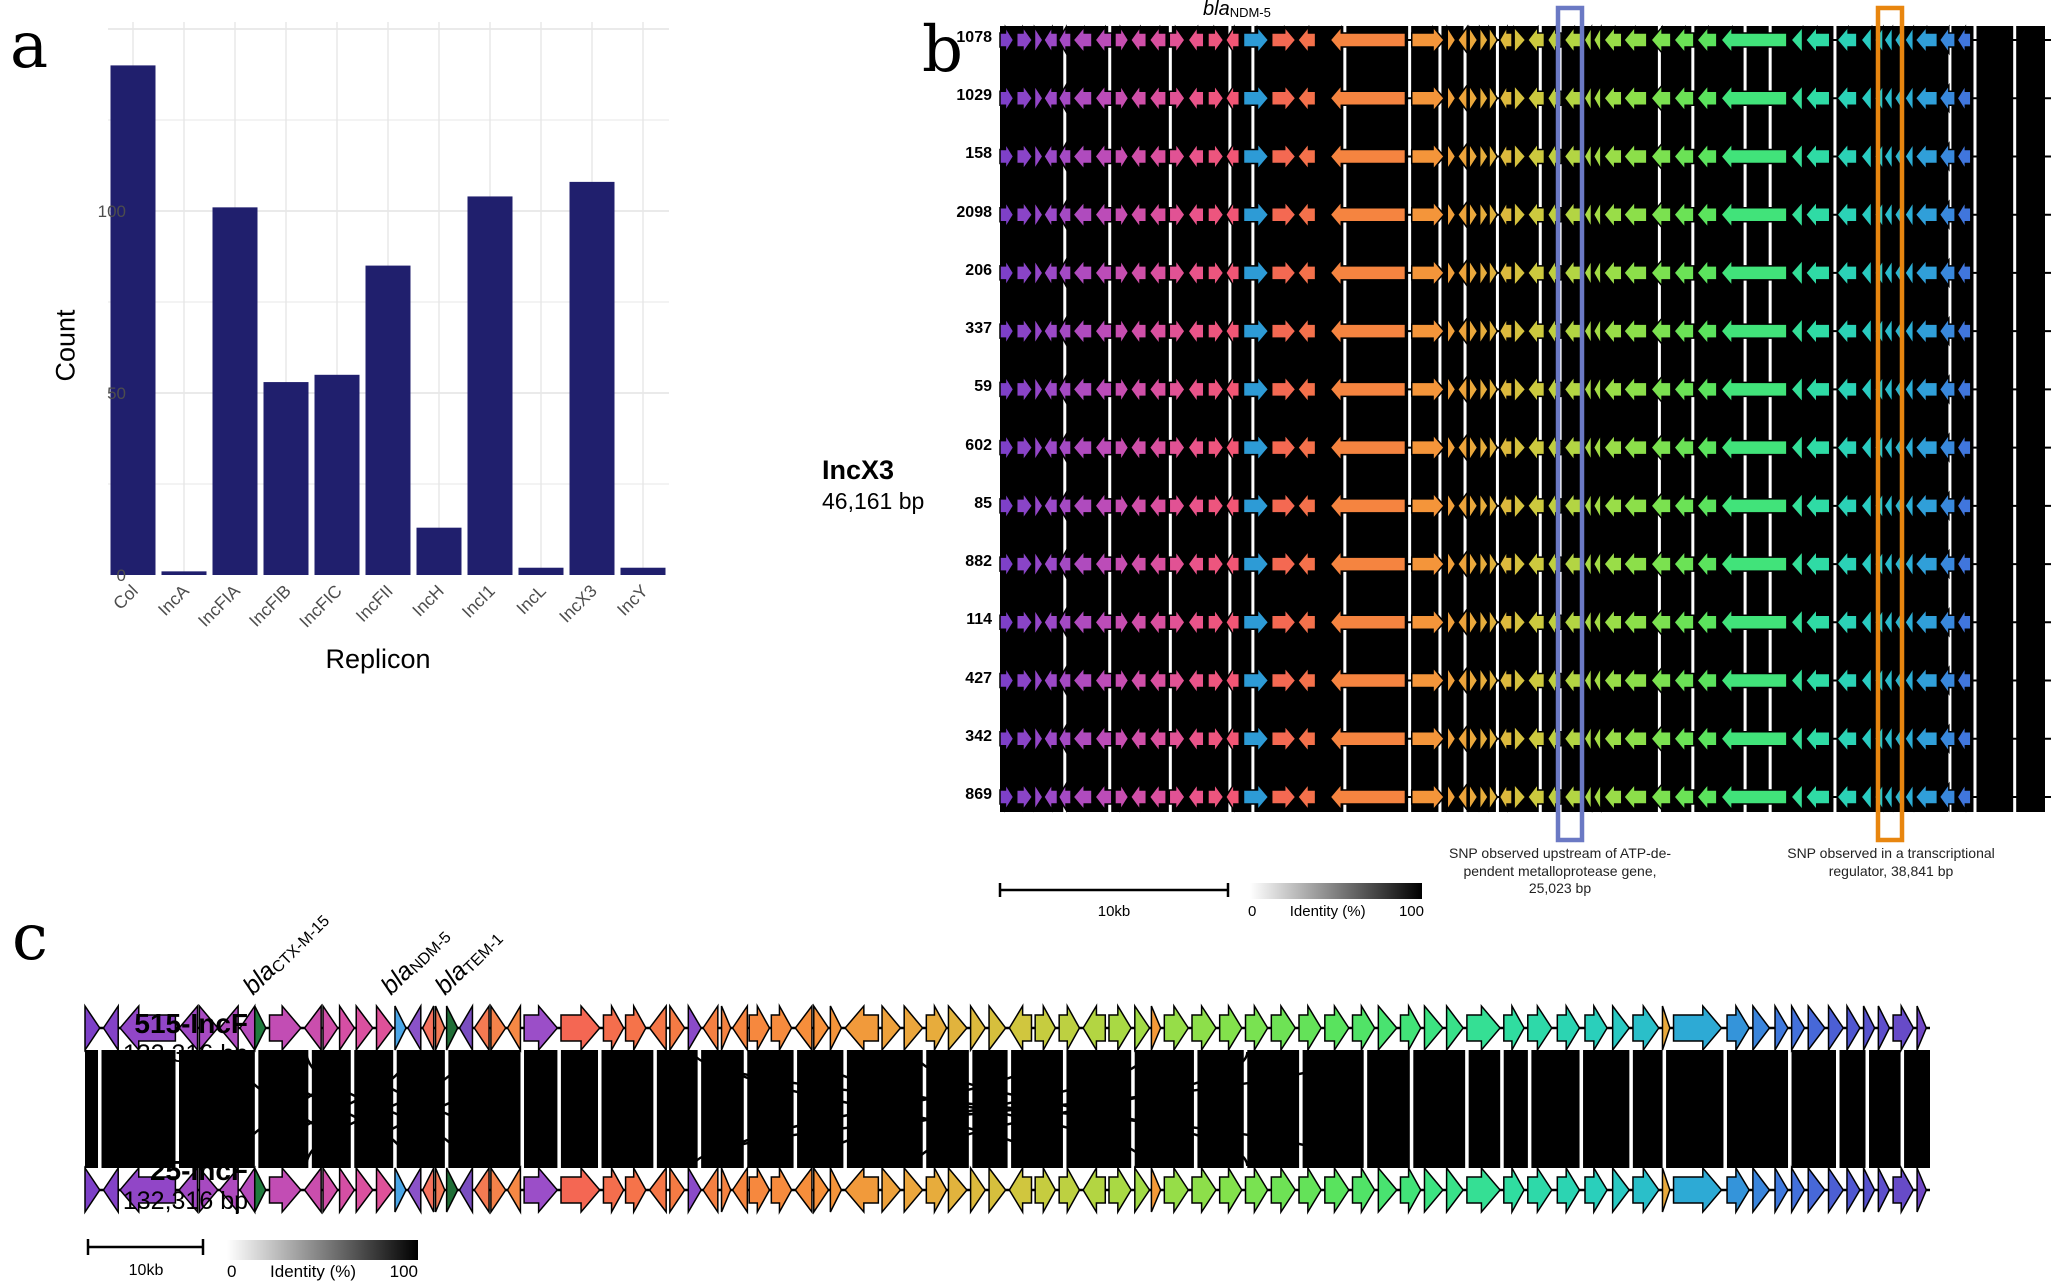 The width and height of the screenshot is (2051, 1286). Describe the element at coordinates (983, 503) in the screenshot. I see `track-row-label: 85` at that location.